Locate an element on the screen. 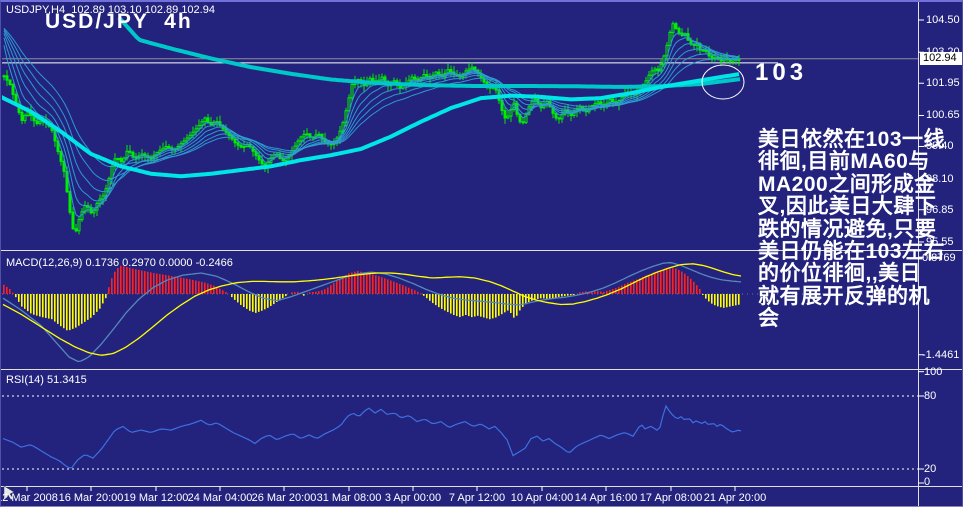 This screenshot has height=507, width=963. annotation-line: 的价位徘徊,,美日 is located at coordinates (840, 274).